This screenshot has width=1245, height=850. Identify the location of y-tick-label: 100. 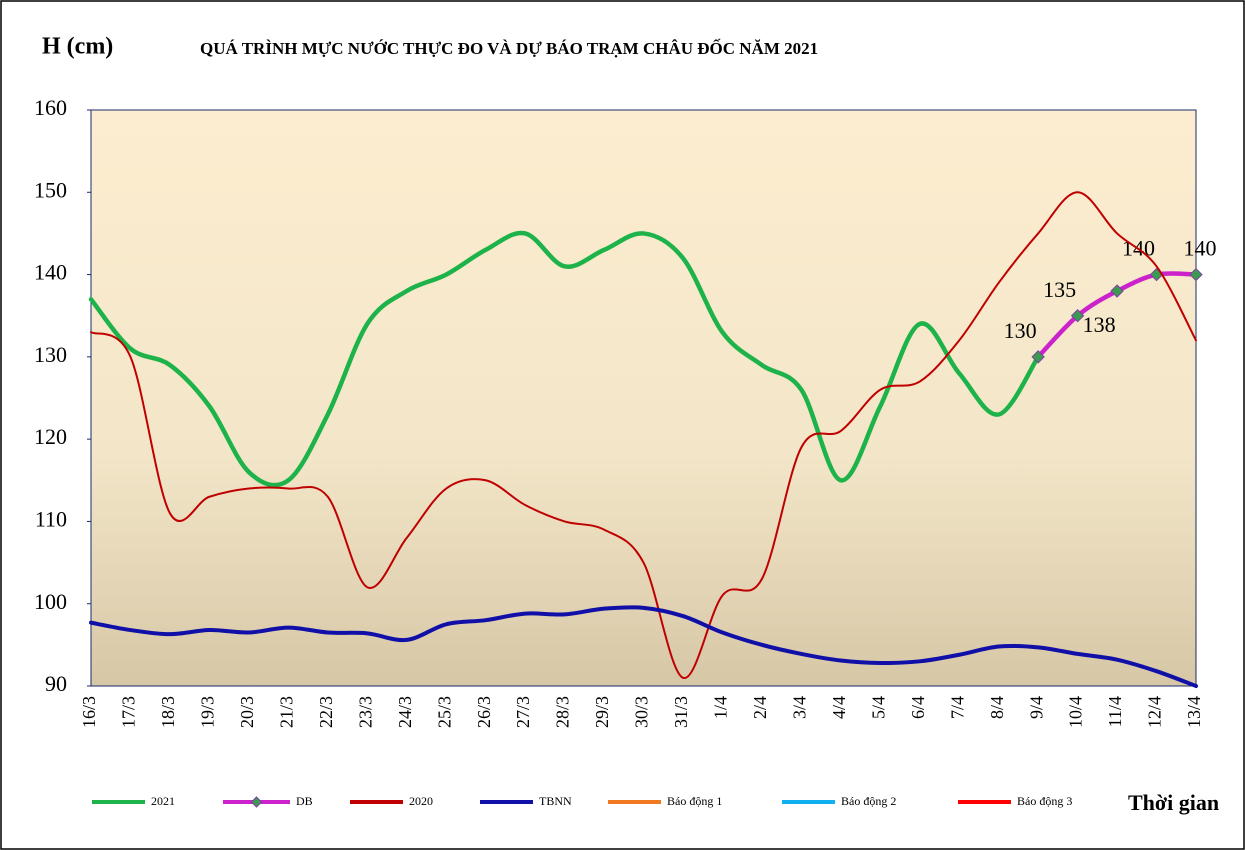
(50, 601).